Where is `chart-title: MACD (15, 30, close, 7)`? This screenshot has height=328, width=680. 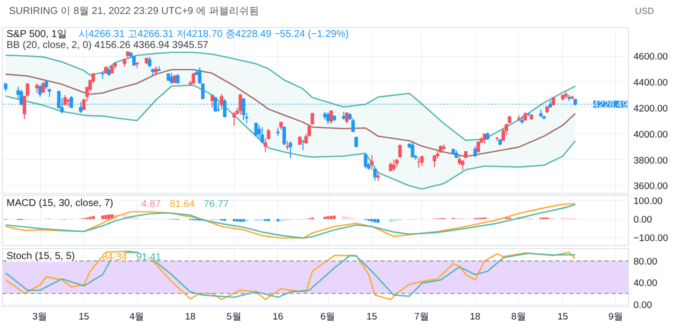 chart-title: MACD (15, 30, close, 7) is located at coordinates (60, 203).